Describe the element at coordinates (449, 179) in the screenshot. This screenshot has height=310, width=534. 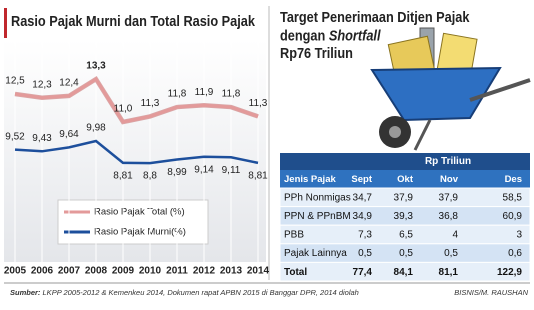
I see `column-header: Nov` at that location.